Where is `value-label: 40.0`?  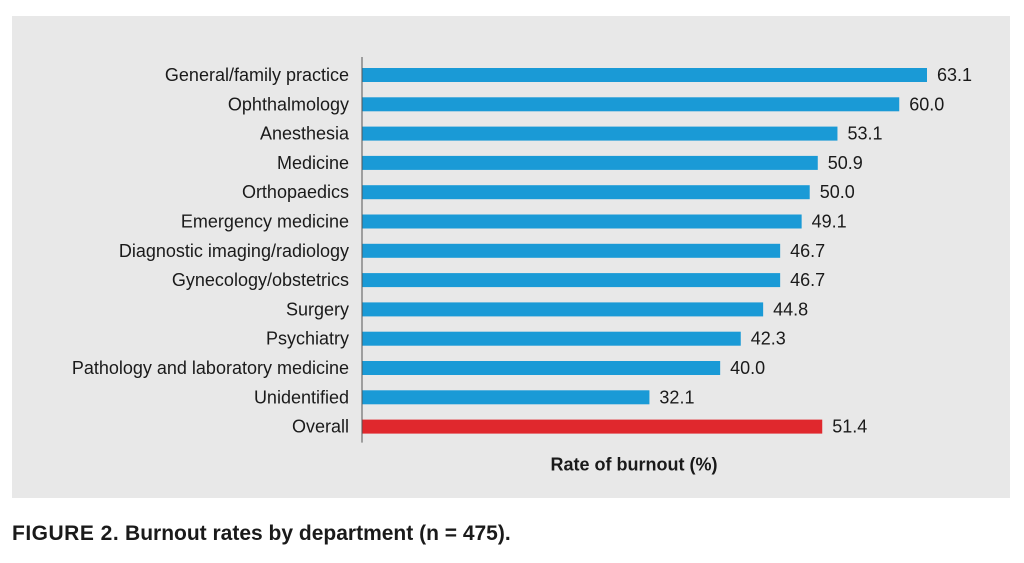
value-label: 40.0 is located at coordinates (747, 368).